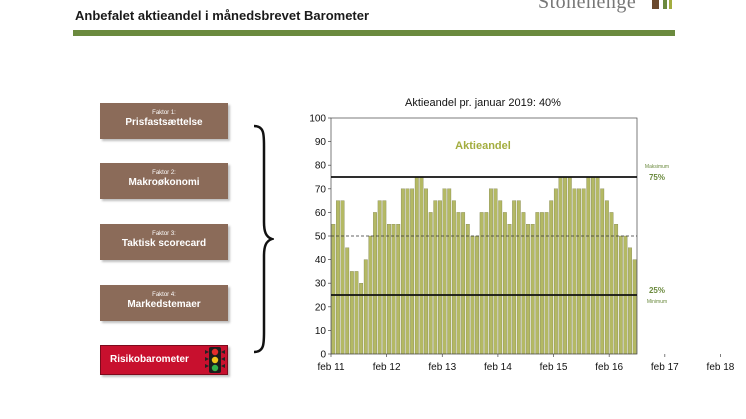  I want to click on y-tick-label: 20, so click(321, 307).